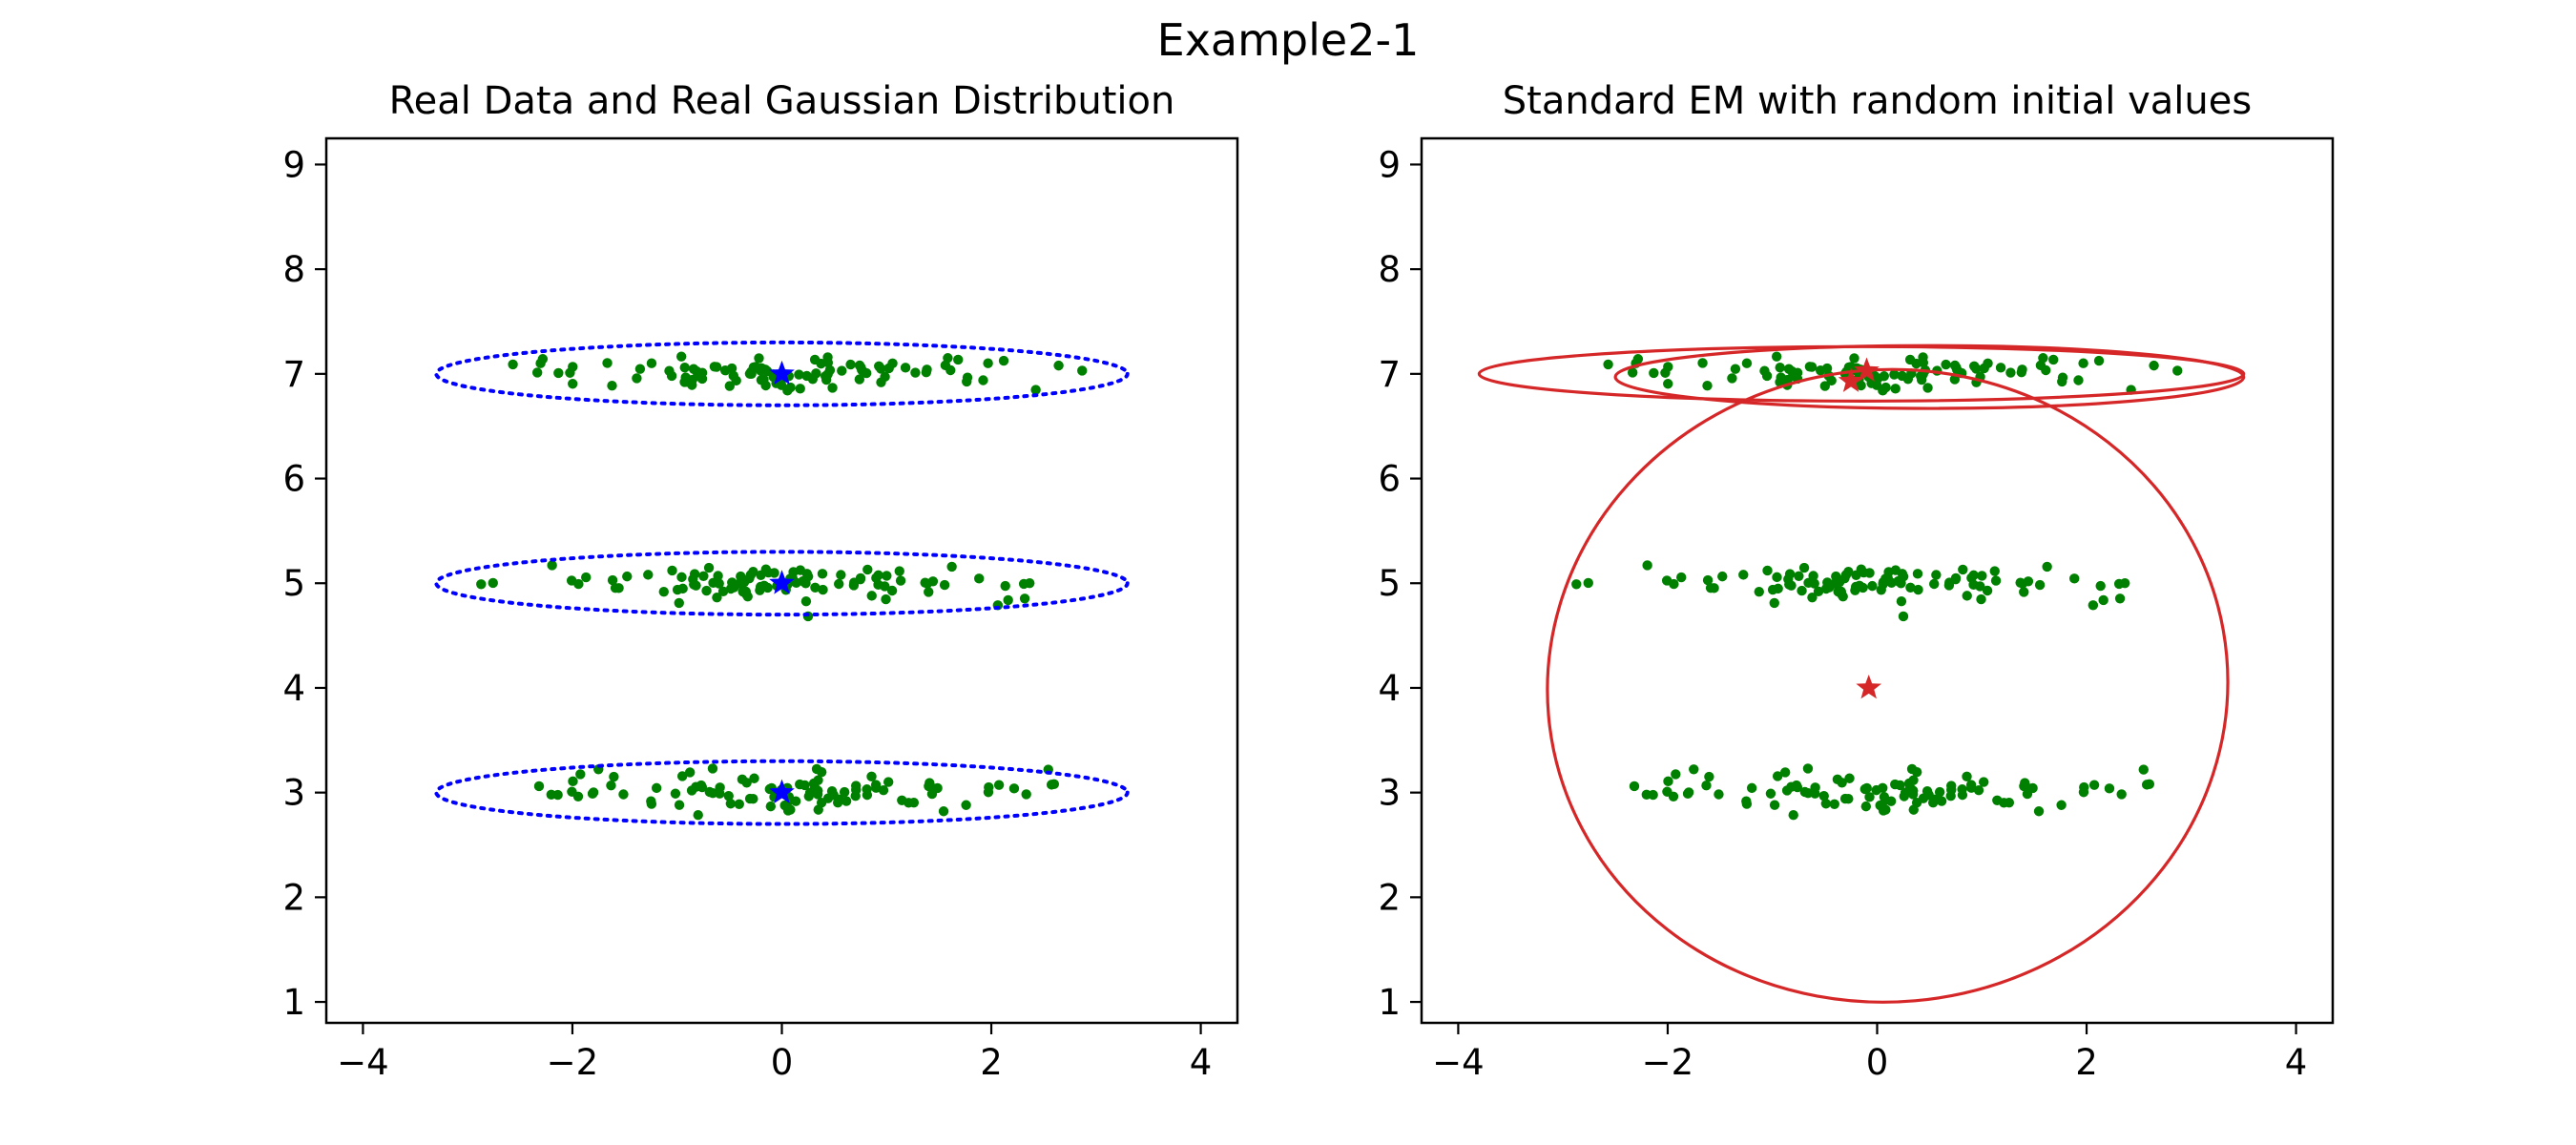 This screenshot has height=1145, width=2576. Describe the element at coordinates (363, 1062) in the screenshot. I see `x-tick-label: −4` at that location.